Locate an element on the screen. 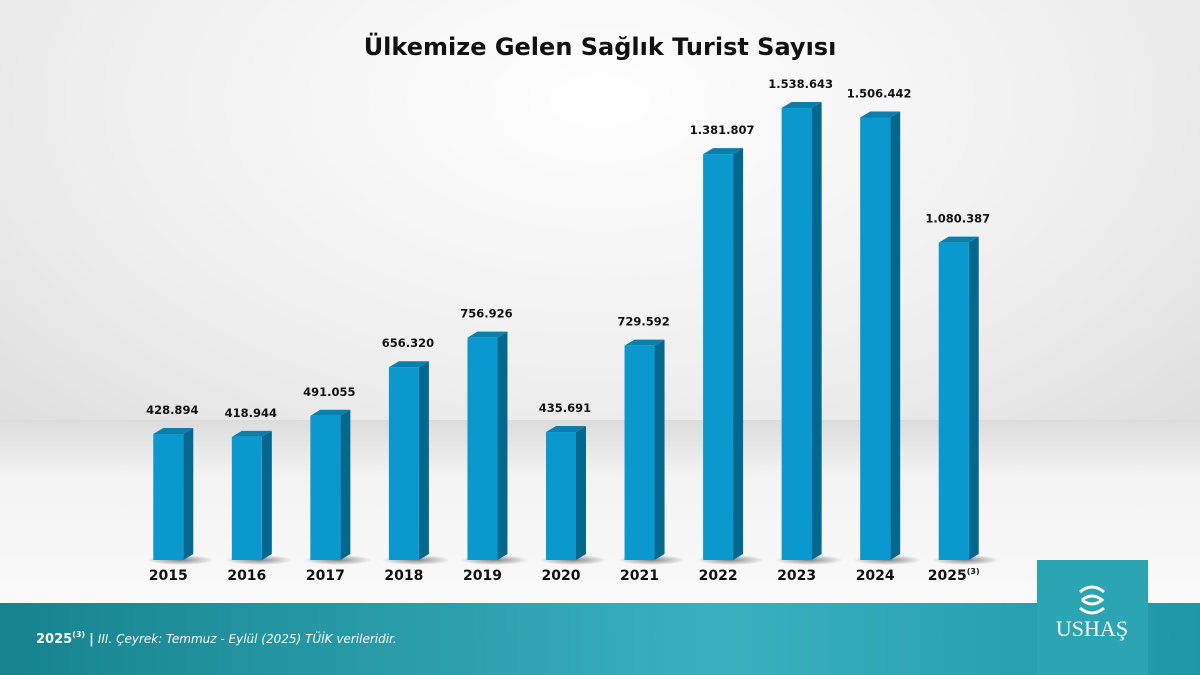  x-tick-label: 2017 is located at coordinates (325, 576).